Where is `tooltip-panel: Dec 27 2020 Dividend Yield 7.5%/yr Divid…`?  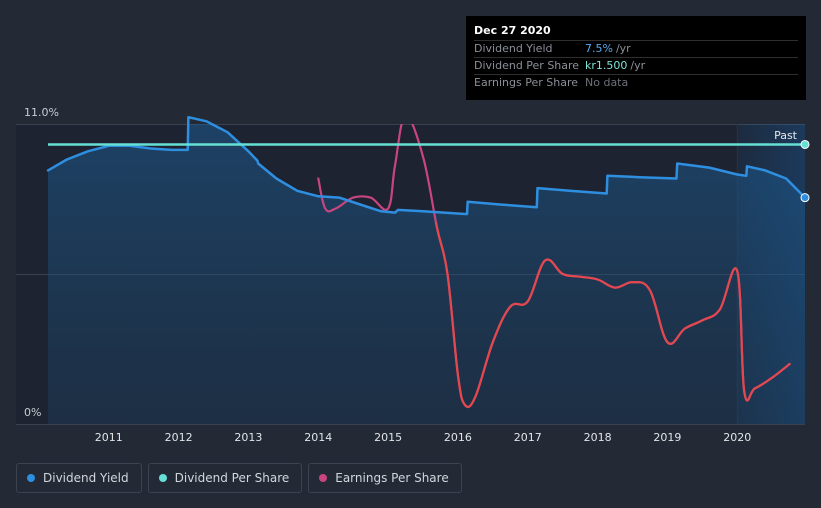
tooltip-panel: Dec 27 2020 Dividend Yield 7.5%/yr Divid… is located at coordinates (636, 58).